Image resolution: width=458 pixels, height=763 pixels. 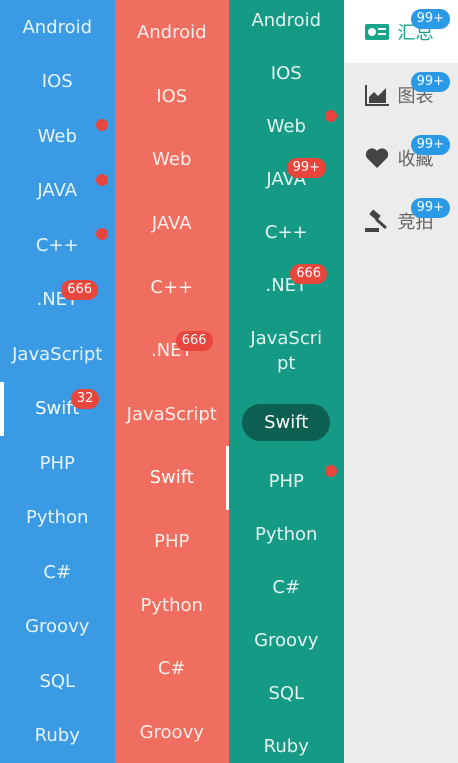 What do you see at coordinates (401, 157) in the screenshot?
I see `sidebar-item: 收藏 99+` at bounding box center [401, 157].